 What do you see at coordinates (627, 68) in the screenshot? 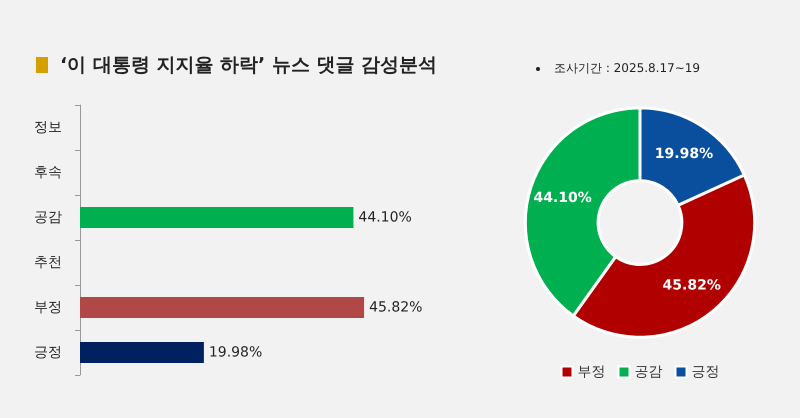
I see `chart-subtitle: 조사기간 : 2025.8.17~19` at bounding box center [627, 68].